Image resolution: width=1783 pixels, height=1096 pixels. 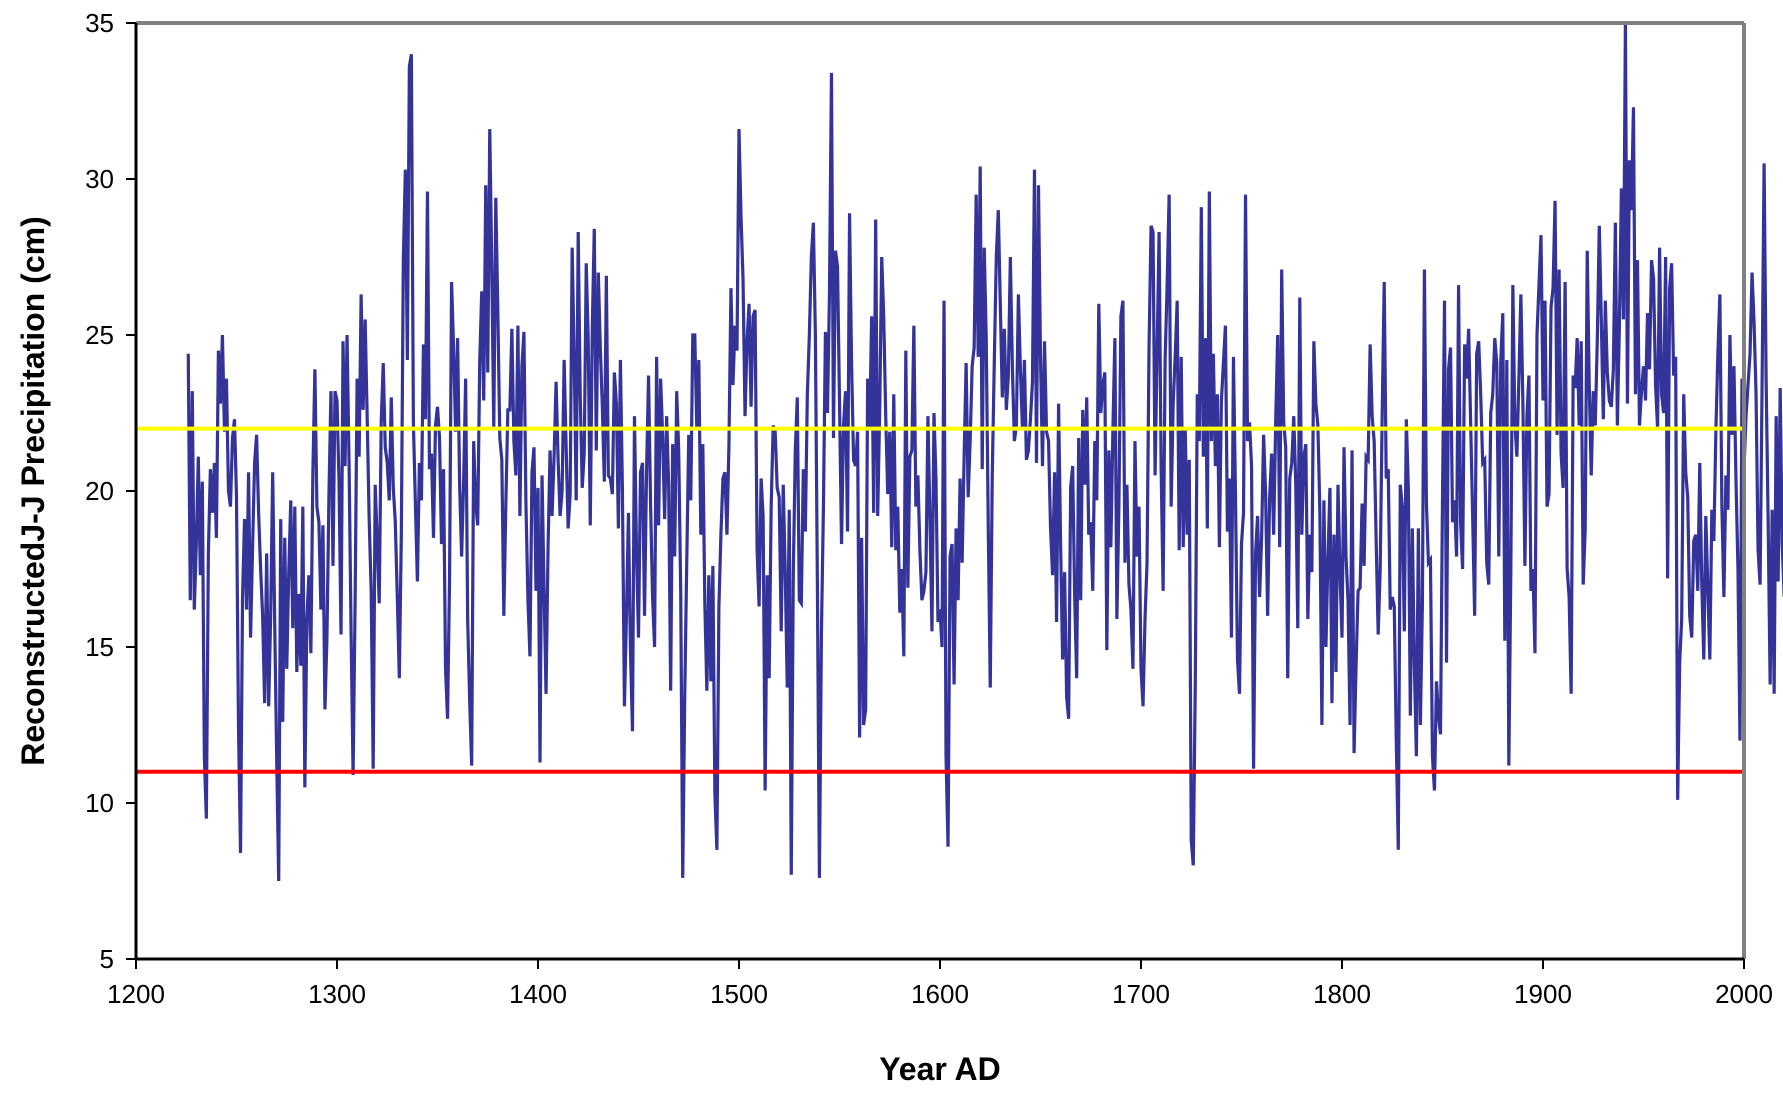 What do you see at coordinates (1543, 994) in the screenshot?
I see `x-tick-label: 1900` at bounding box center [1543, 994].